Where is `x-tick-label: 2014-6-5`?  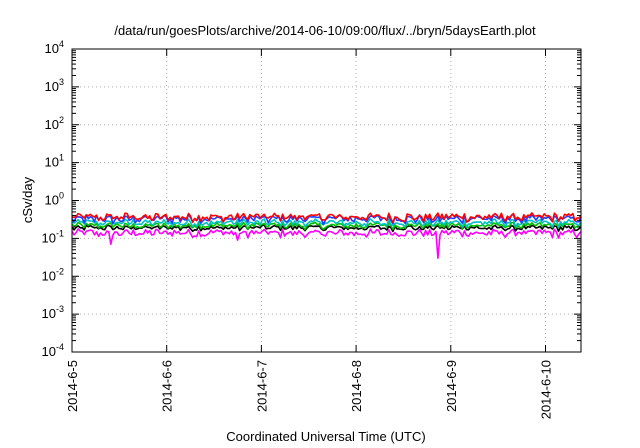 x-tick-label: 2014-6-5 is located at coordinates (72, 386).